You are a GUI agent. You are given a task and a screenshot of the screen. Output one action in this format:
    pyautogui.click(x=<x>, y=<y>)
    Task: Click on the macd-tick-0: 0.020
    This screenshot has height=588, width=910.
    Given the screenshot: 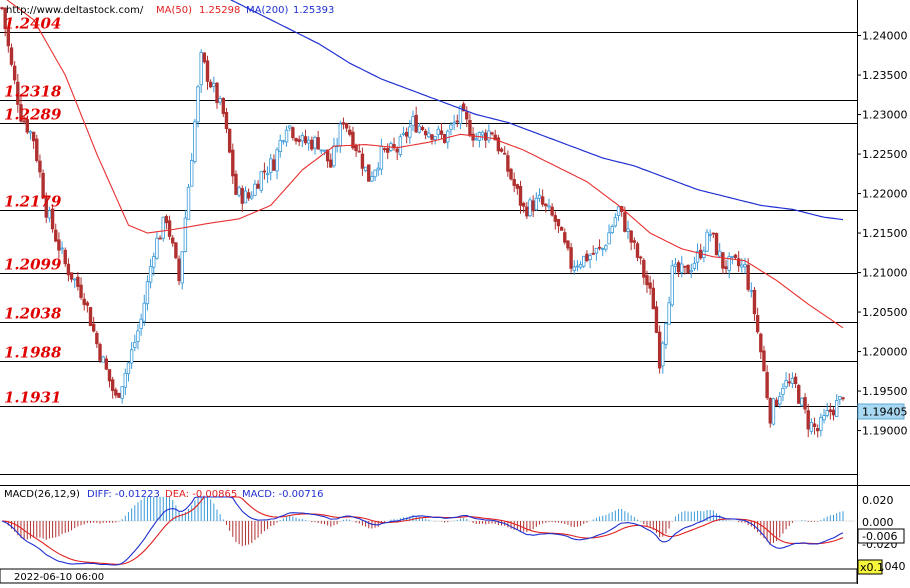 What is the action you would take?
    pyautogui.click(x=878, y=500)
    